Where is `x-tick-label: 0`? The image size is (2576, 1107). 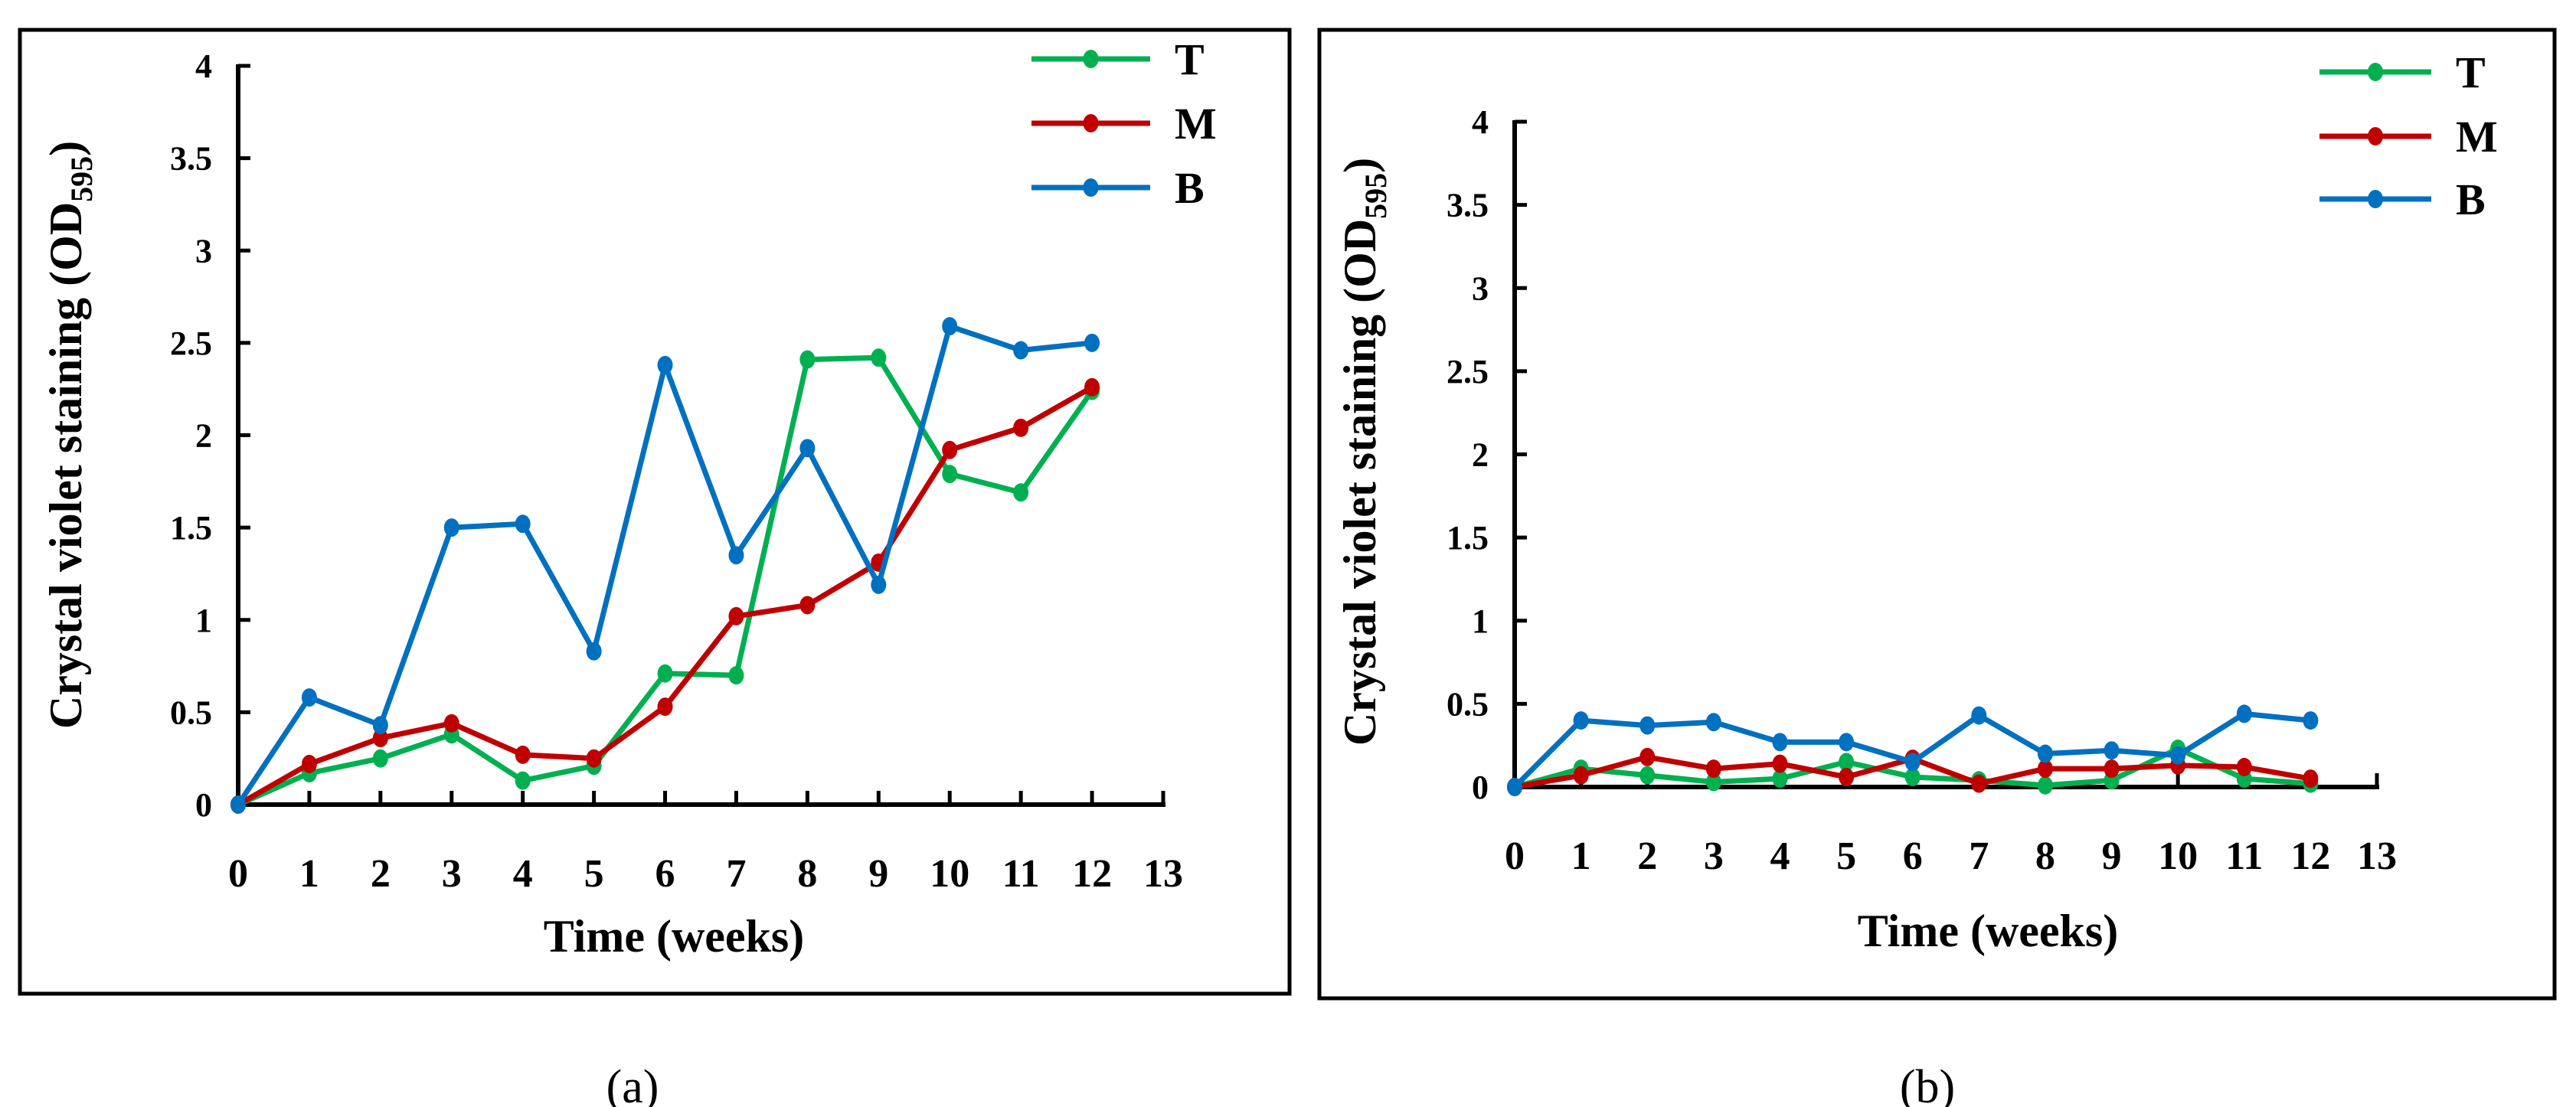
x-tick-label: 0 is located at coordinates (238, 874).